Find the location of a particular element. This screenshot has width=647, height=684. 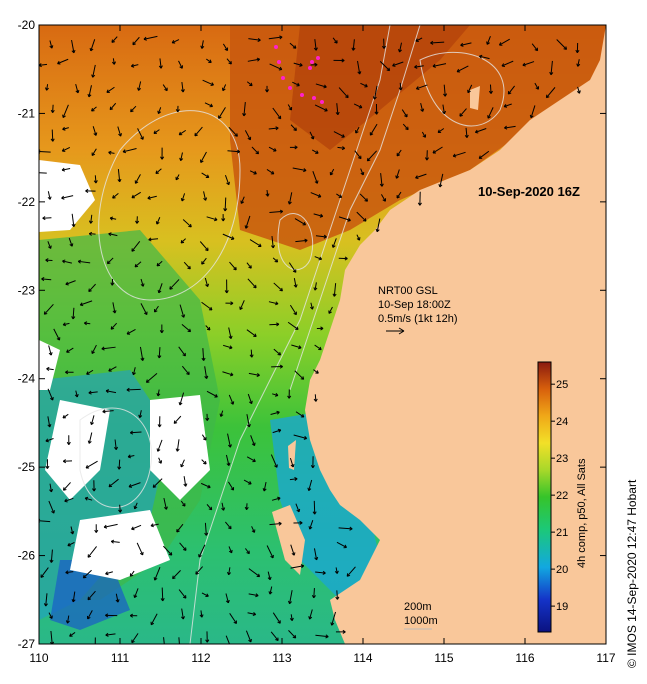

colorbar-label: 4h comp, p50, All Sats is located at coordinates (582, 513).